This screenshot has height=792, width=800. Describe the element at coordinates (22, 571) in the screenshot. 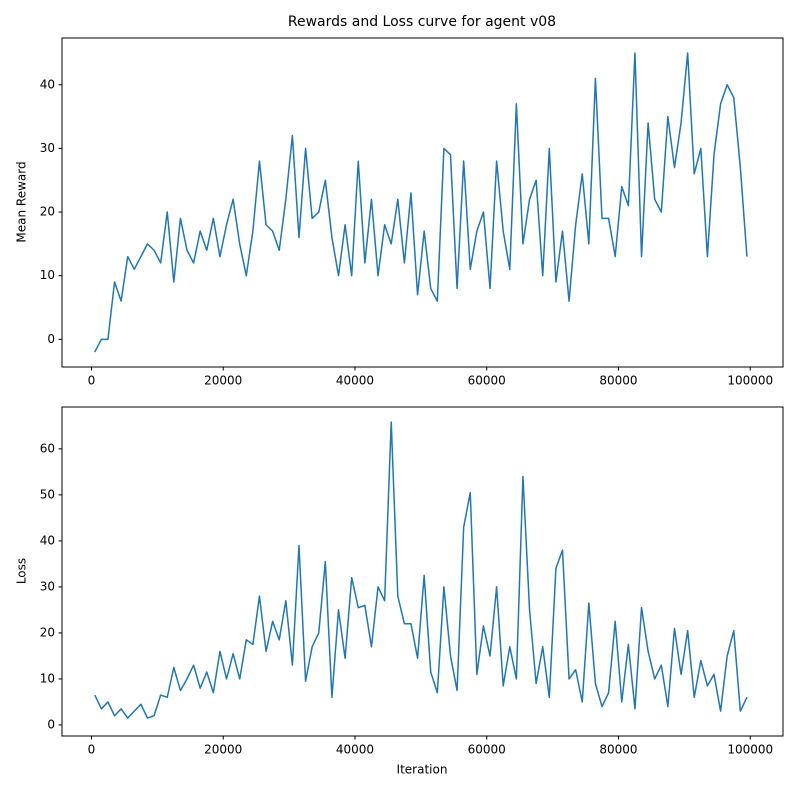

I see `y-axis-label: Loss` at that location.